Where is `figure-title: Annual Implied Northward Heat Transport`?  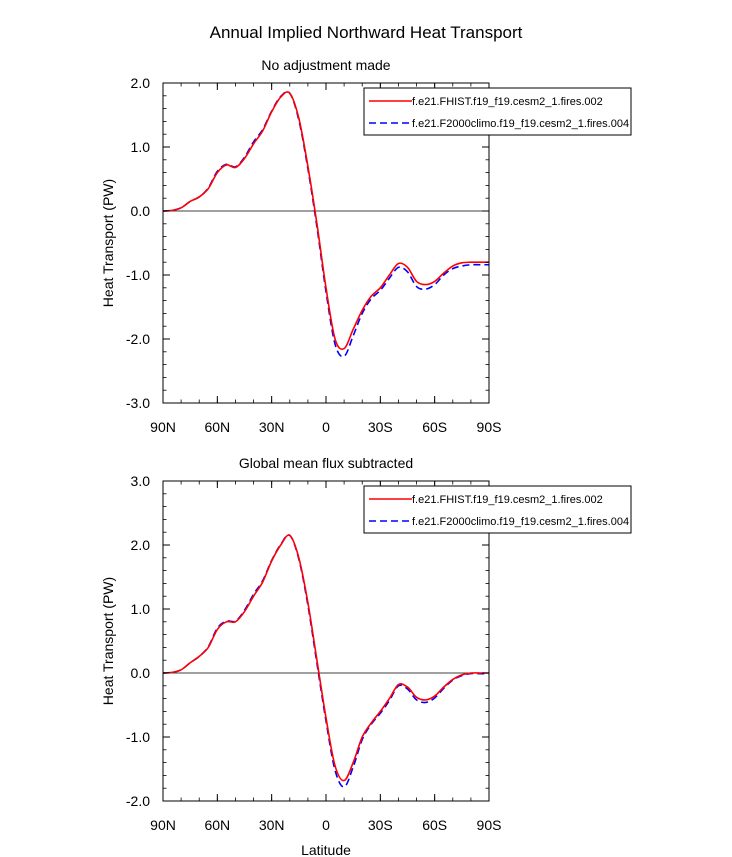 figure-title: Annual Implied Northward Heat Transport is located at coordinates (366, 32).